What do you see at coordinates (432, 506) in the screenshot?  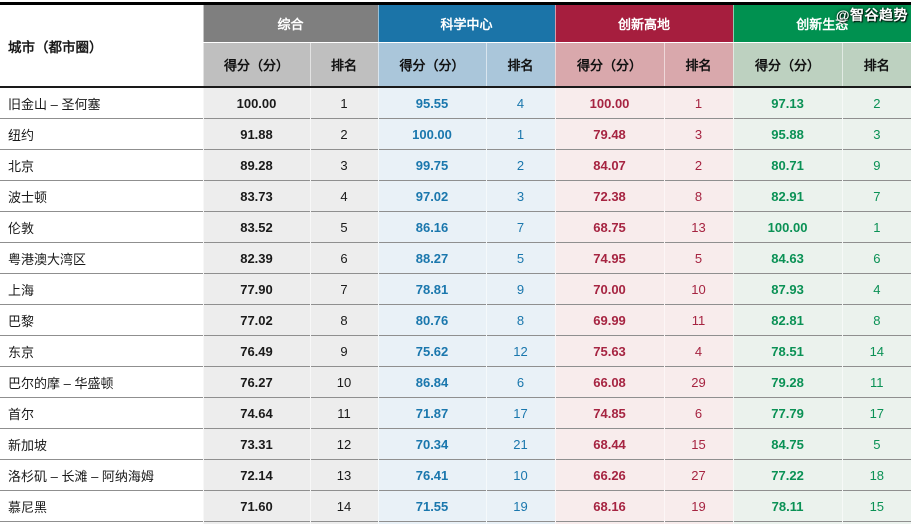 I see `score-cell: 71.55` at bounding box center [432, 506].